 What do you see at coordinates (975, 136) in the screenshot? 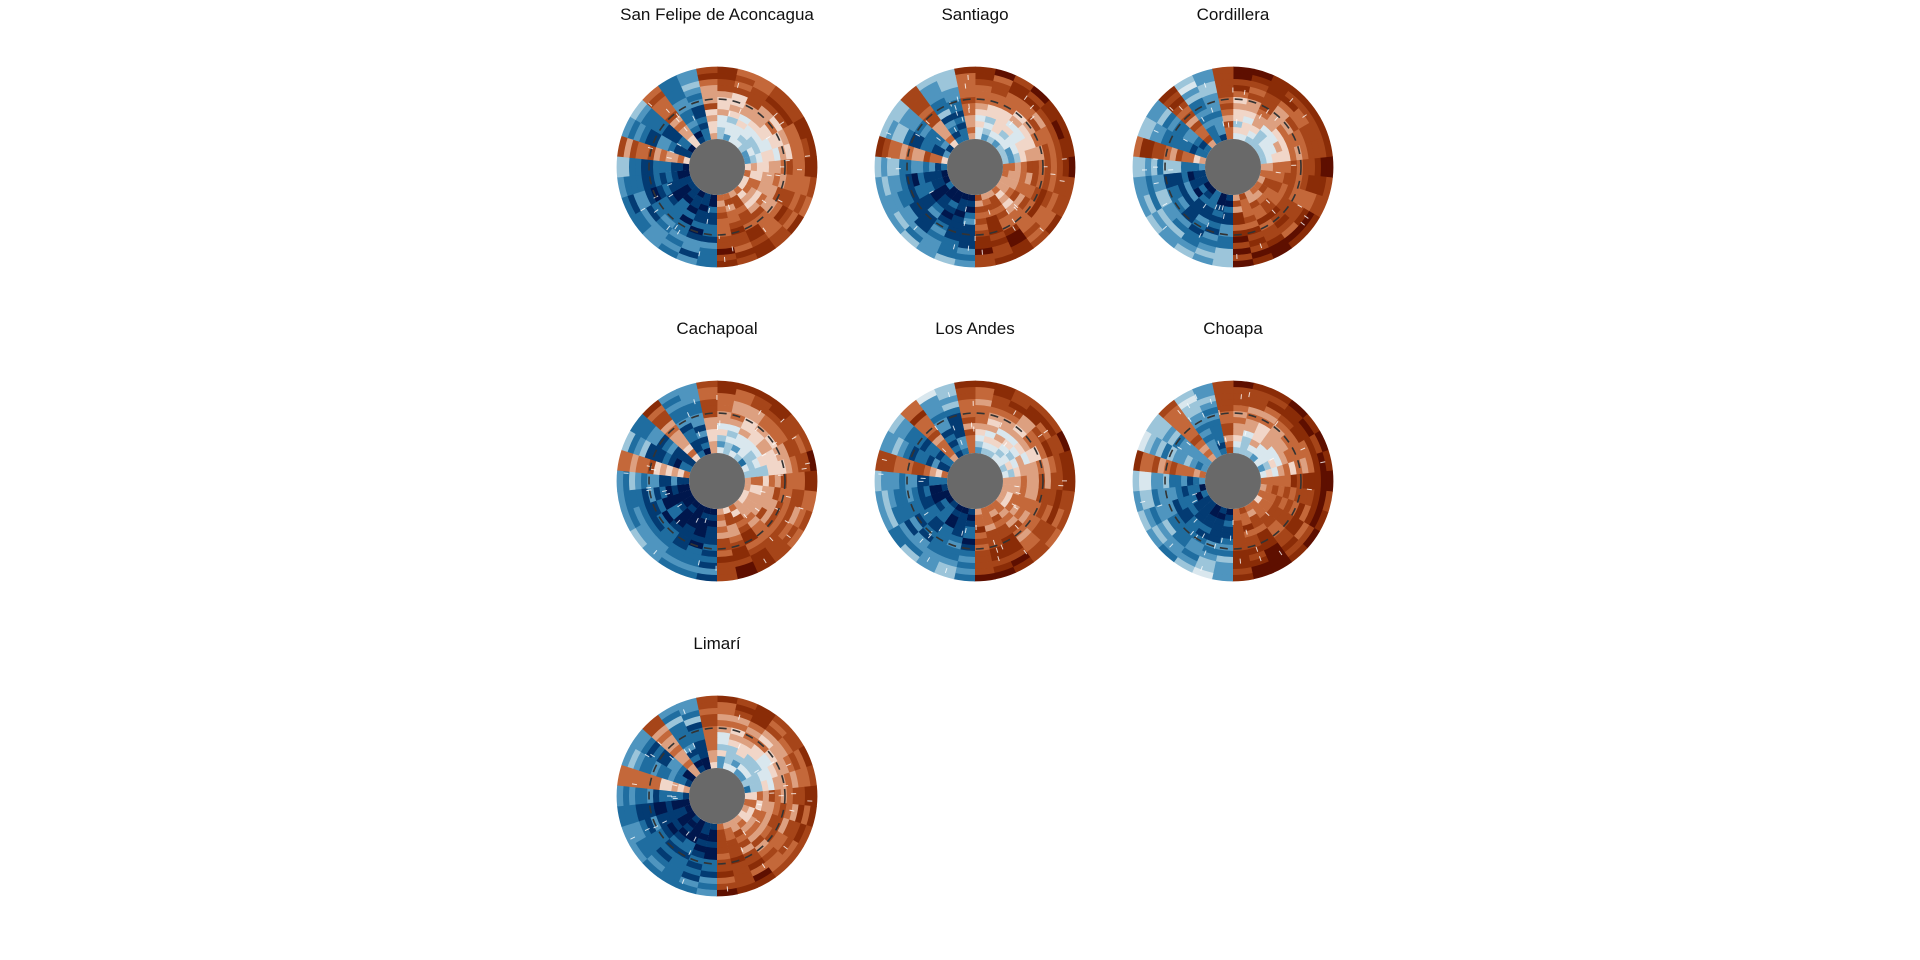
I see `panel-1: Santiago` at bounding box center [975, 136].